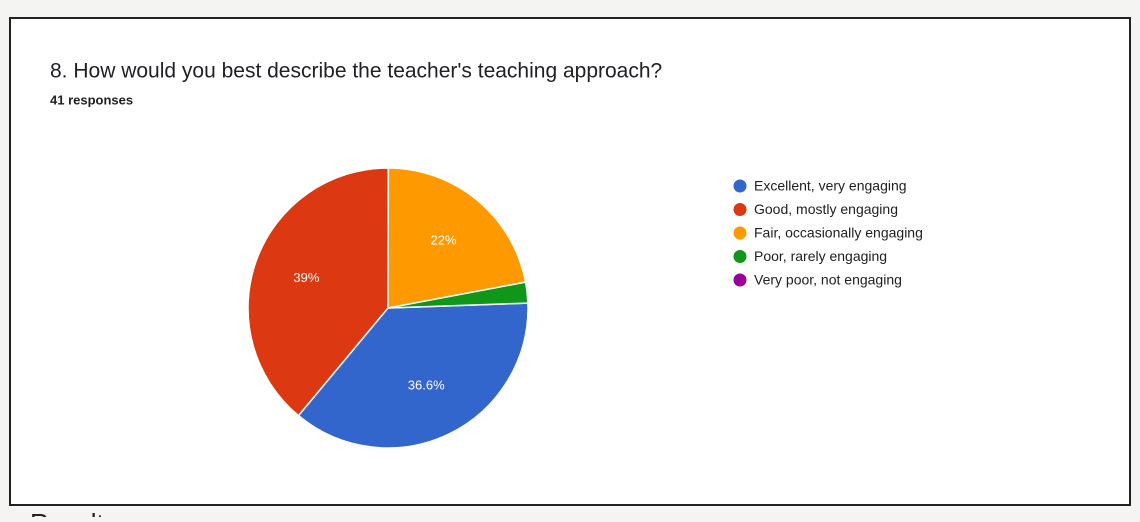 The height and width of the screenshot is (522, 1140). Describe the element at coordinates (830, 186) in the screenshot. I see `legend-label: Excellent, very engaging` at that location.